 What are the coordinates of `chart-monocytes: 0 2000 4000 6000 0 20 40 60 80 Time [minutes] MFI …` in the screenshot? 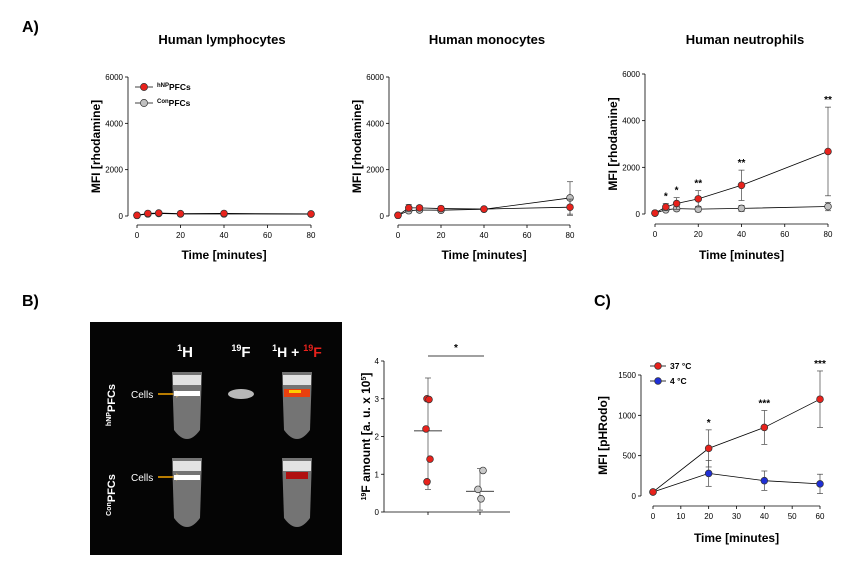 It's located at (462, 167).